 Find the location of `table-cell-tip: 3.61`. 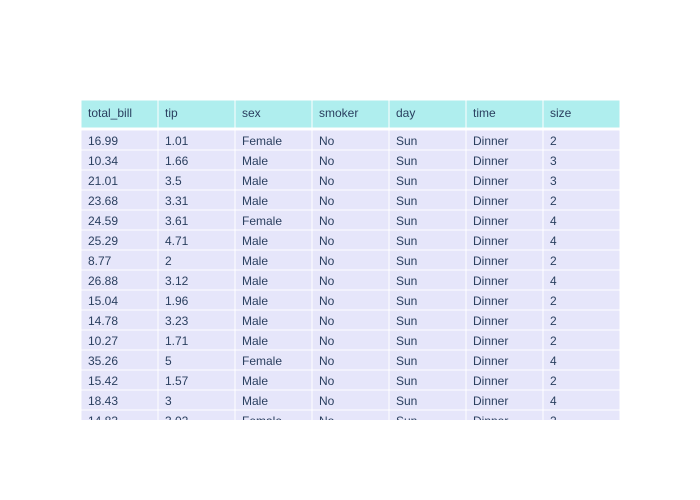

table-cell-tip: 3.61 is located at coordinates (177, 221).